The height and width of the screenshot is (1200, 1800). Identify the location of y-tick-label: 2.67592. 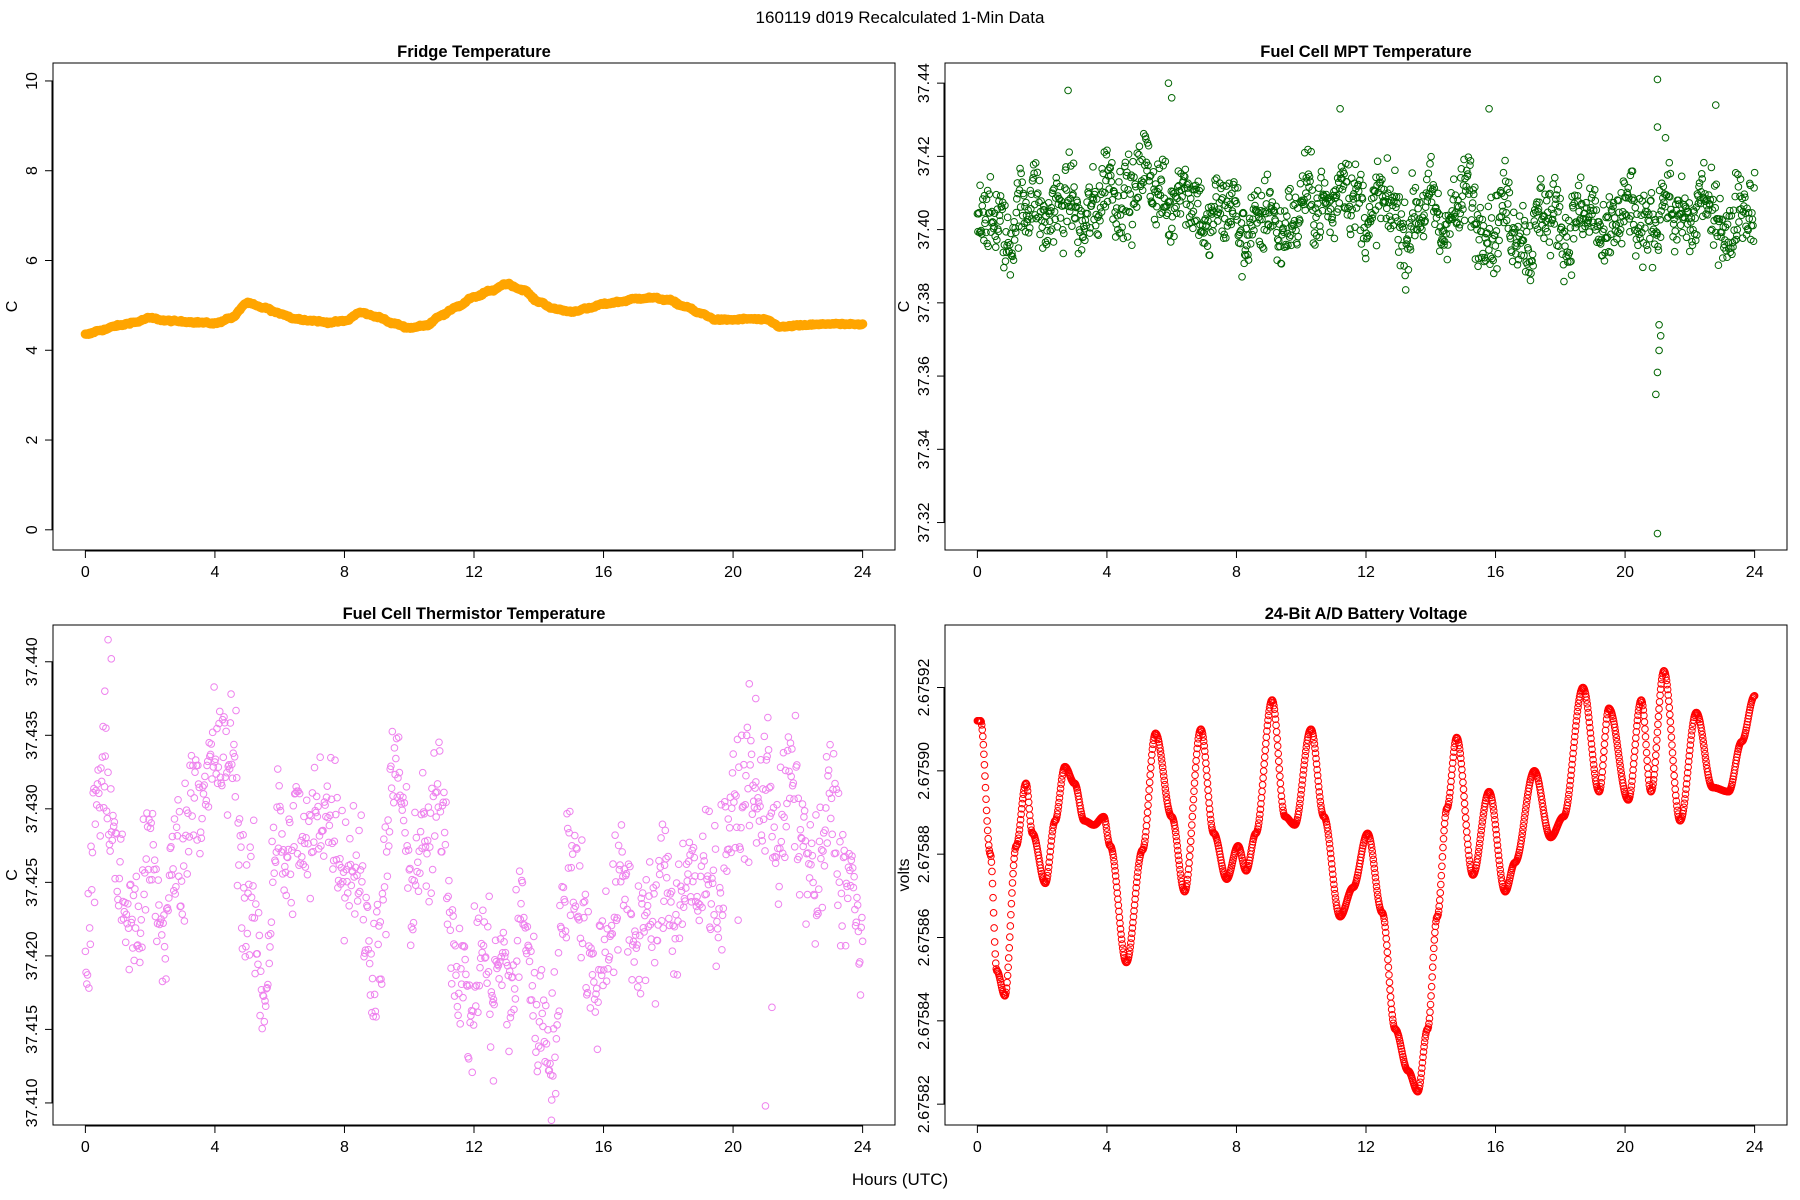
(924, 687).